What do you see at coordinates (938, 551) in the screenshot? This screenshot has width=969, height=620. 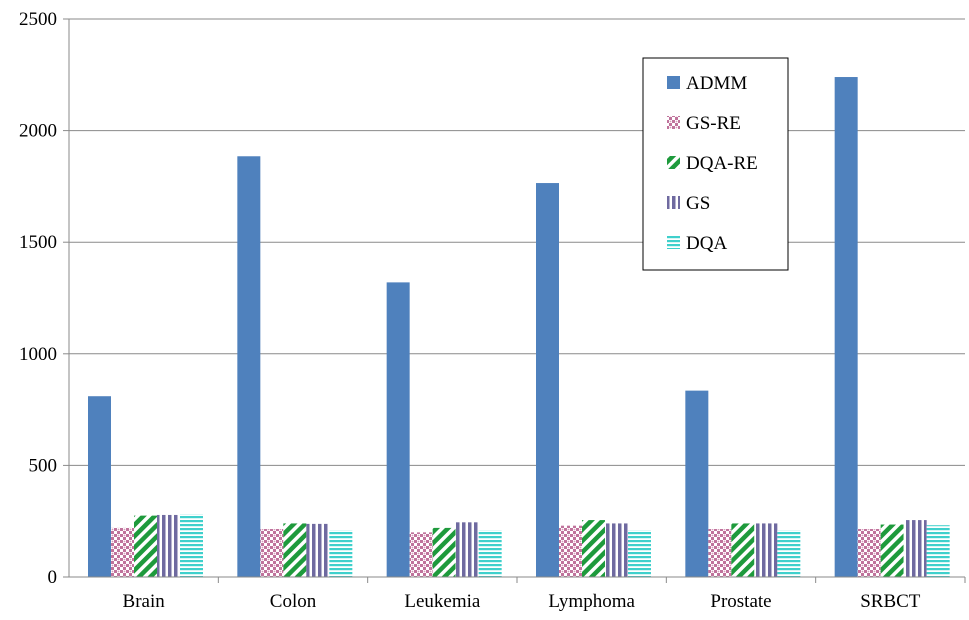 I see `bar-dqa-srbct` at bounding box center [938, 551].